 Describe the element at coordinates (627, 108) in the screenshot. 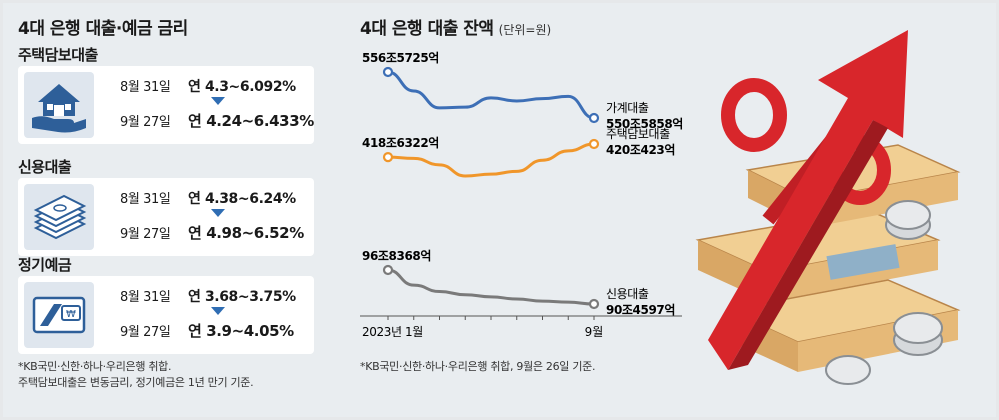

I see `series-name-label: 가계대출` at that location.